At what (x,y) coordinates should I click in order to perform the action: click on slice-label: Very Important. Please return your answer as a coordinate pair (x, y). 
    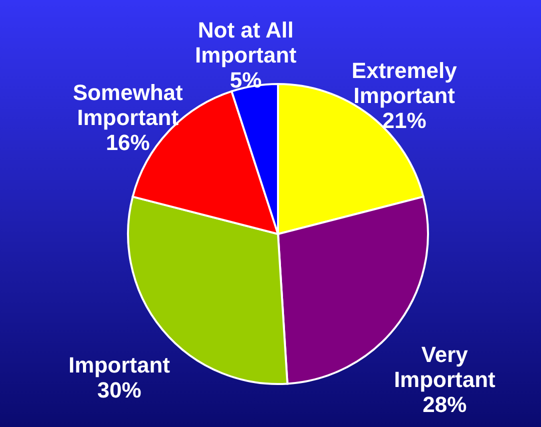
    Looking at the image, I should click on (445, 367).